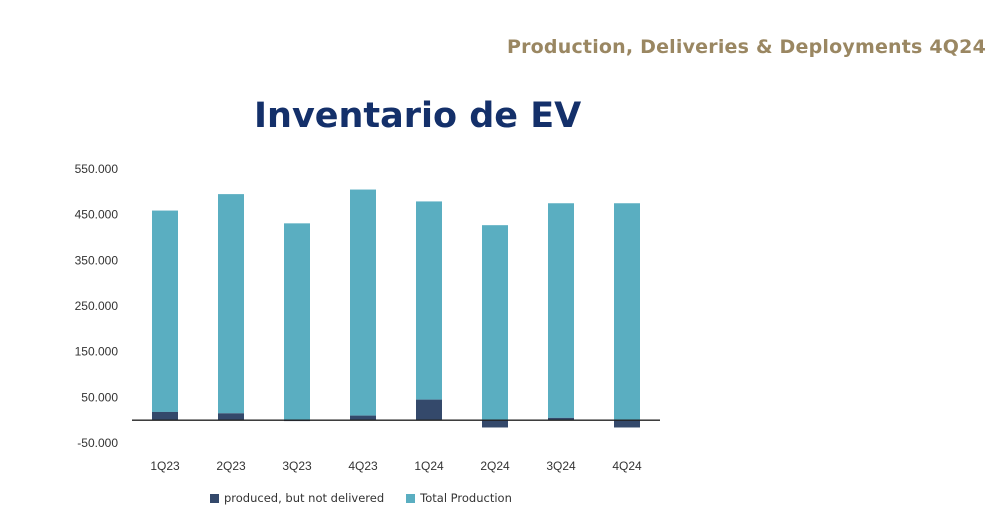 Image resolution: width=1000 pixels, height=517 pixels. Describe the element at coordinates (214, 498) in the screenshot. I see `legend-swatch-not-delivered` at that location.